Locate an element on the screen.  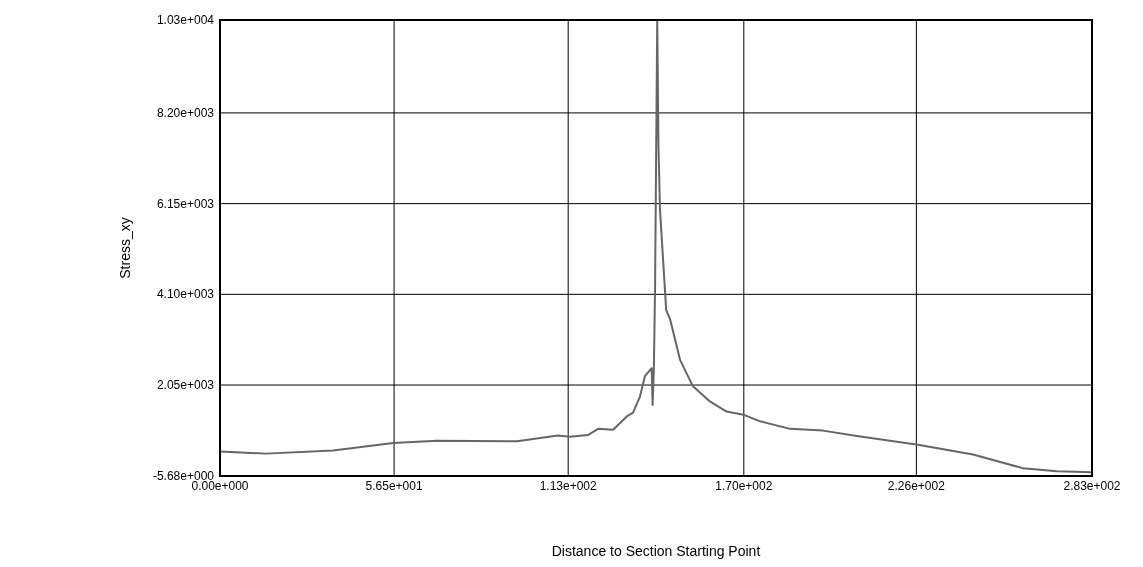
x-tick-label: 1.13e+002 is located at coordinates (568, 486).